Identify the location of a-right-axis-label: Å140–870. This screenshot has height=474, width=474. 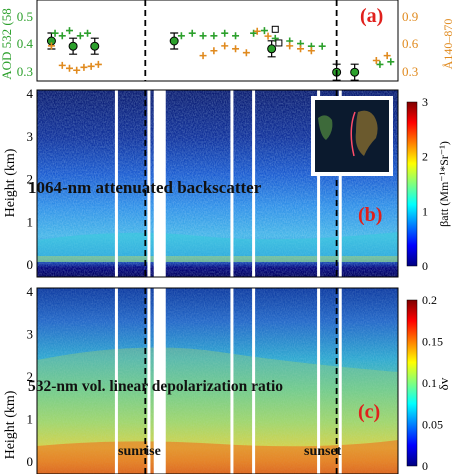
(448, 44).